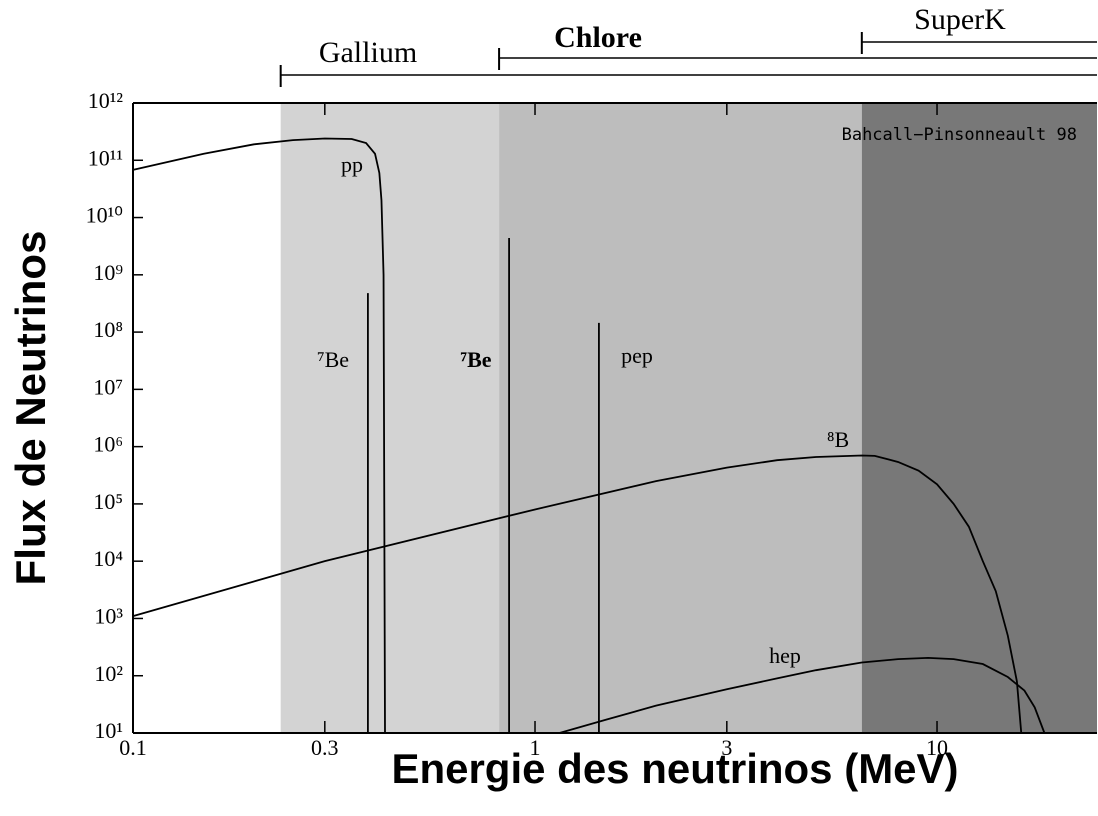 Image resolution: width=1098 pixels, height=816 pixels. Describe the element at coordinates (108, 730) in the screenshot. I see `y-tick-label: 10¹` at that location.